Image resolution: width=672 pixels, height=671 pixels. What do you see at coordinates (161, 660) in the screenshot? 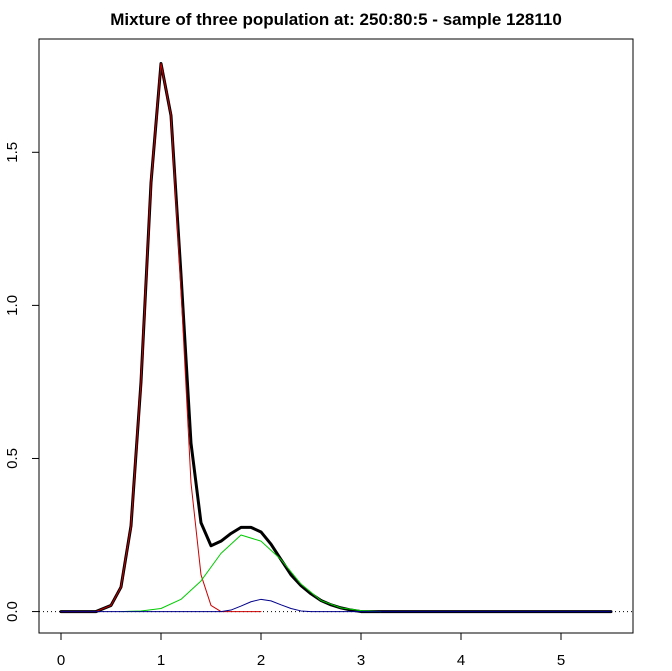
I see `x-tick-label: 1` at bounding box center [161, 660].